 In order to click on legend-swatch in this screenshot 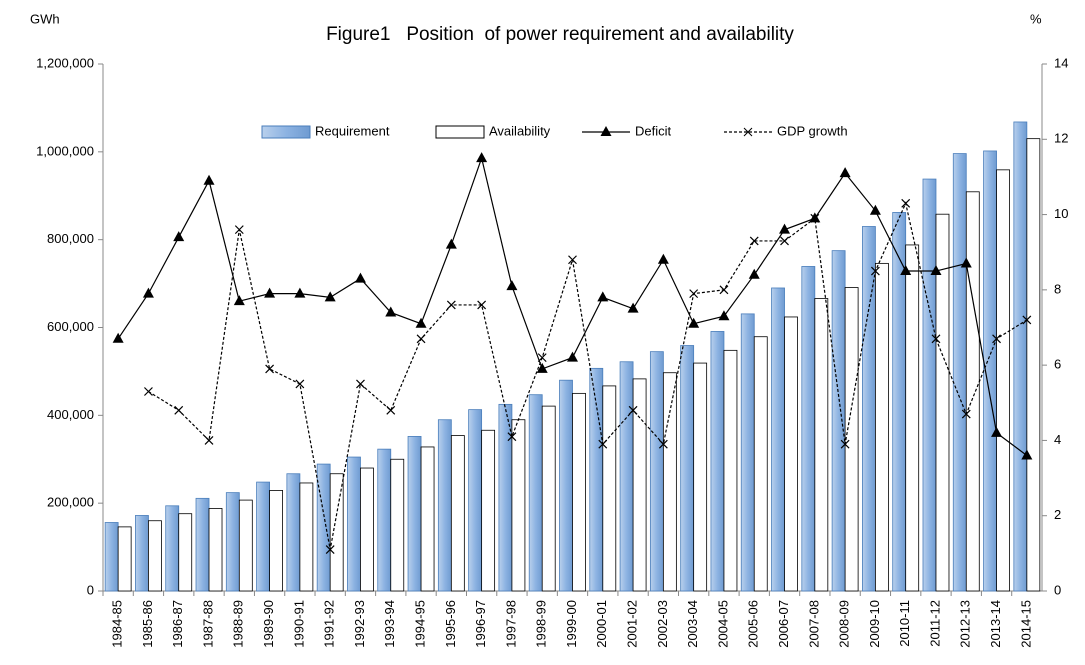, I will do `click(460, 132)`.